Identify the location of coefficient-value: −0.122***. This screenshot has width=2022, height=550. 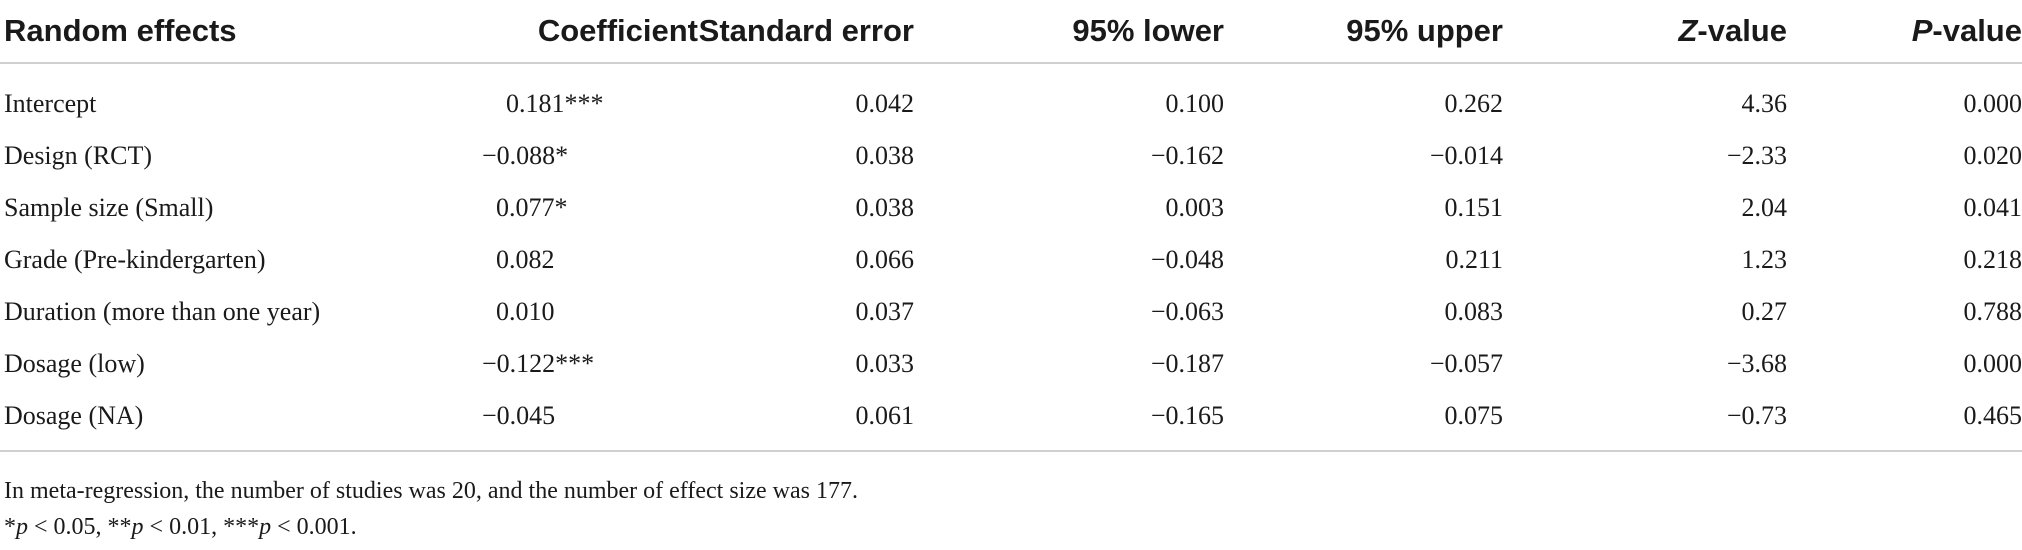
(538, 363).